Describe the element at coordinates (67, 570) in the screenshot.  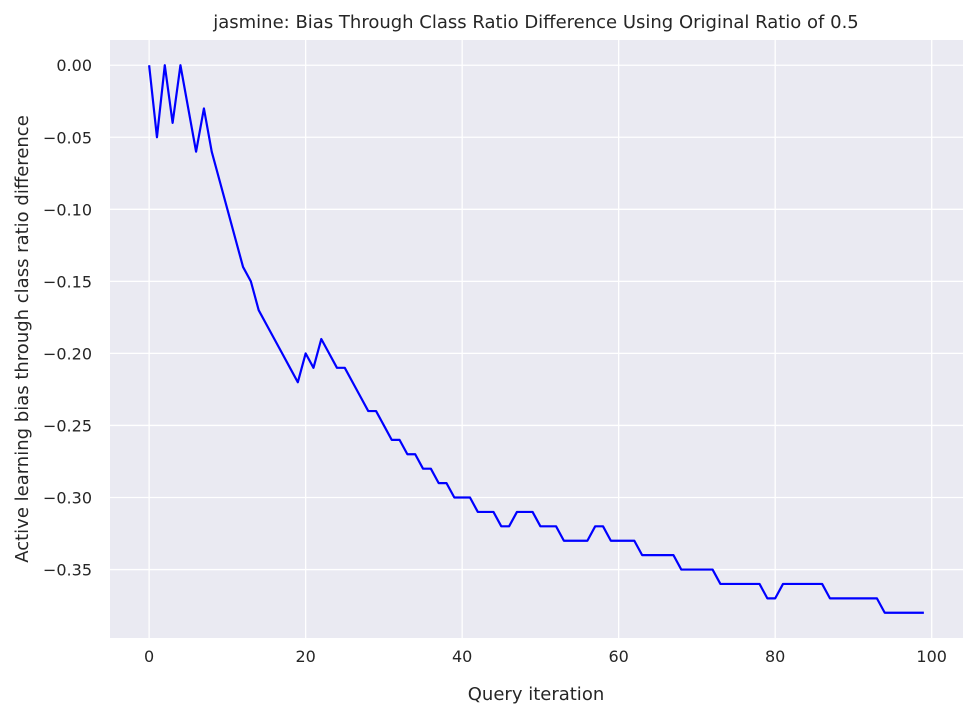
I see `y-tick-label: −0.35` at that location.